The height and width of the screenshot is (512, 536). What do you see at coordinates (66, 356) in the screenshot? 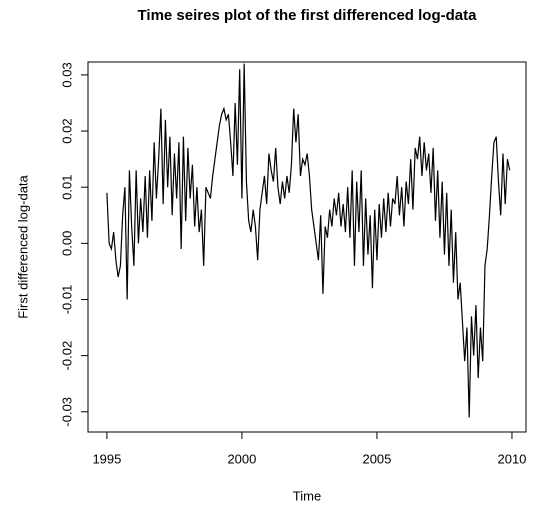
I see `y-tick-label: -0.02` at bounding box center [66, 356].